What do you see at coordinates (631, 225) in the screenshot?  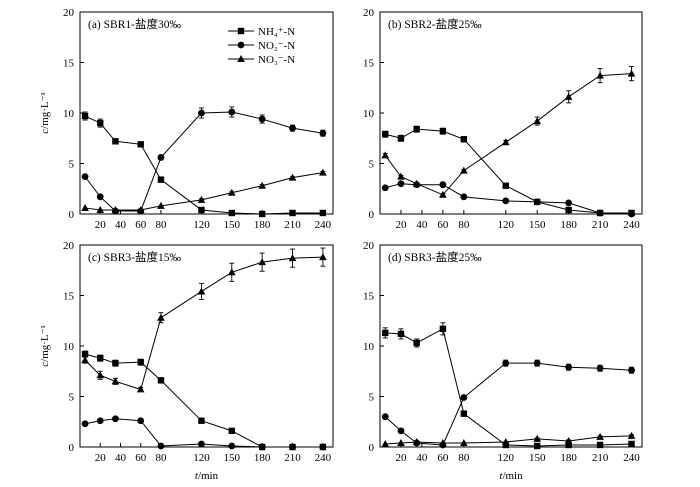 I see `x-tick-label: 240` at bounding box center [631, 225].